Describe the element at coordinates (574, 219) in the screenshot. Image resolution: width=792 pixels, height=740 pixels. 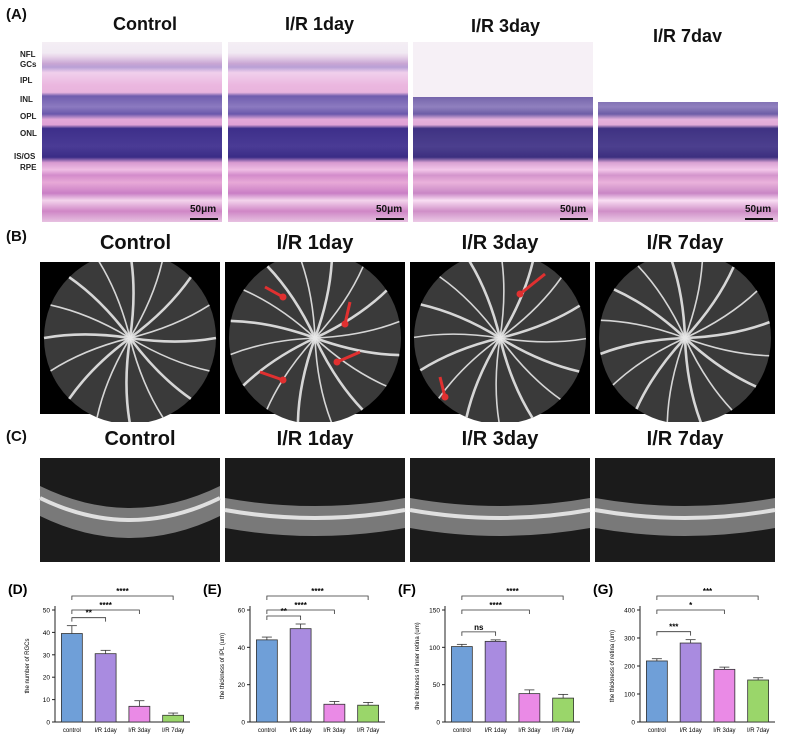
I see `scale-bar-ir3` at that location.